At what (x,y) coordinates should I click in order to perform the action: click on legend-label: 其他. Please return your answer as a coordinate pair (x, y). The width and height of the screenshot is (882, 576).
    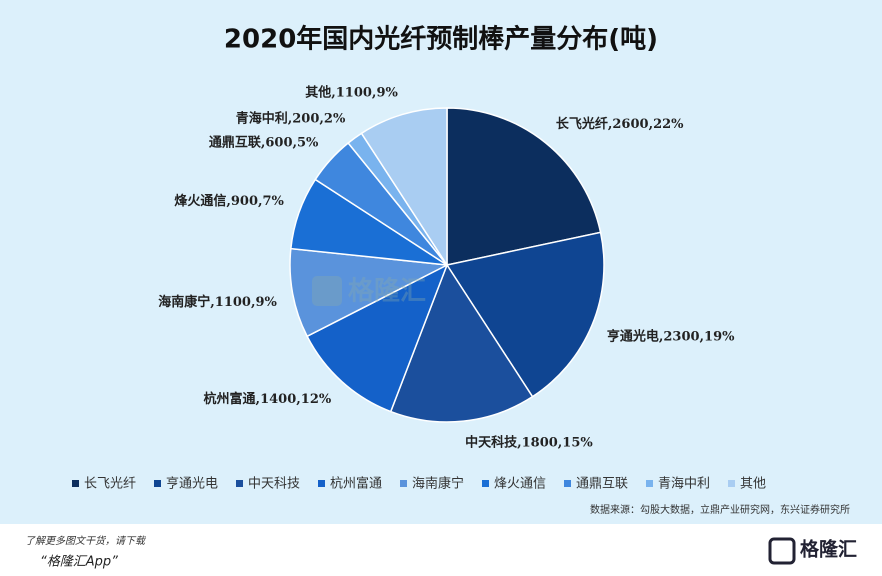
    Looking at the image, I should click on (753, 484).